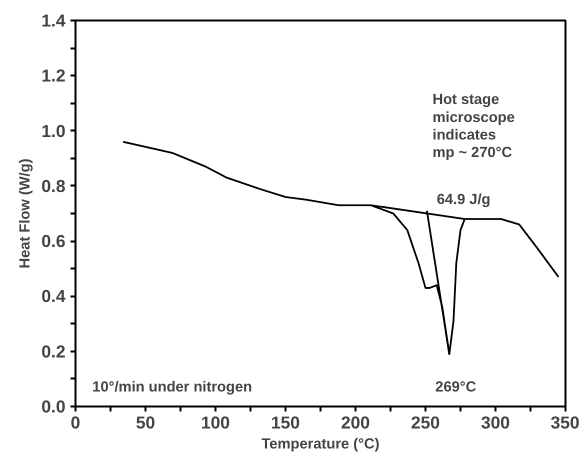 This screenshot has height=466, width=579. I want to click on y-tick-label: 0.0, so click(53, 406).